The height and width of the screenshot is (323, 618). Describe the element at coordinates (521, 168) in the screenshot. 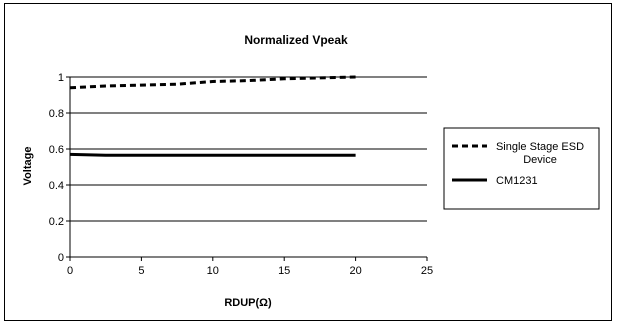

I see `legend-box` at that location.